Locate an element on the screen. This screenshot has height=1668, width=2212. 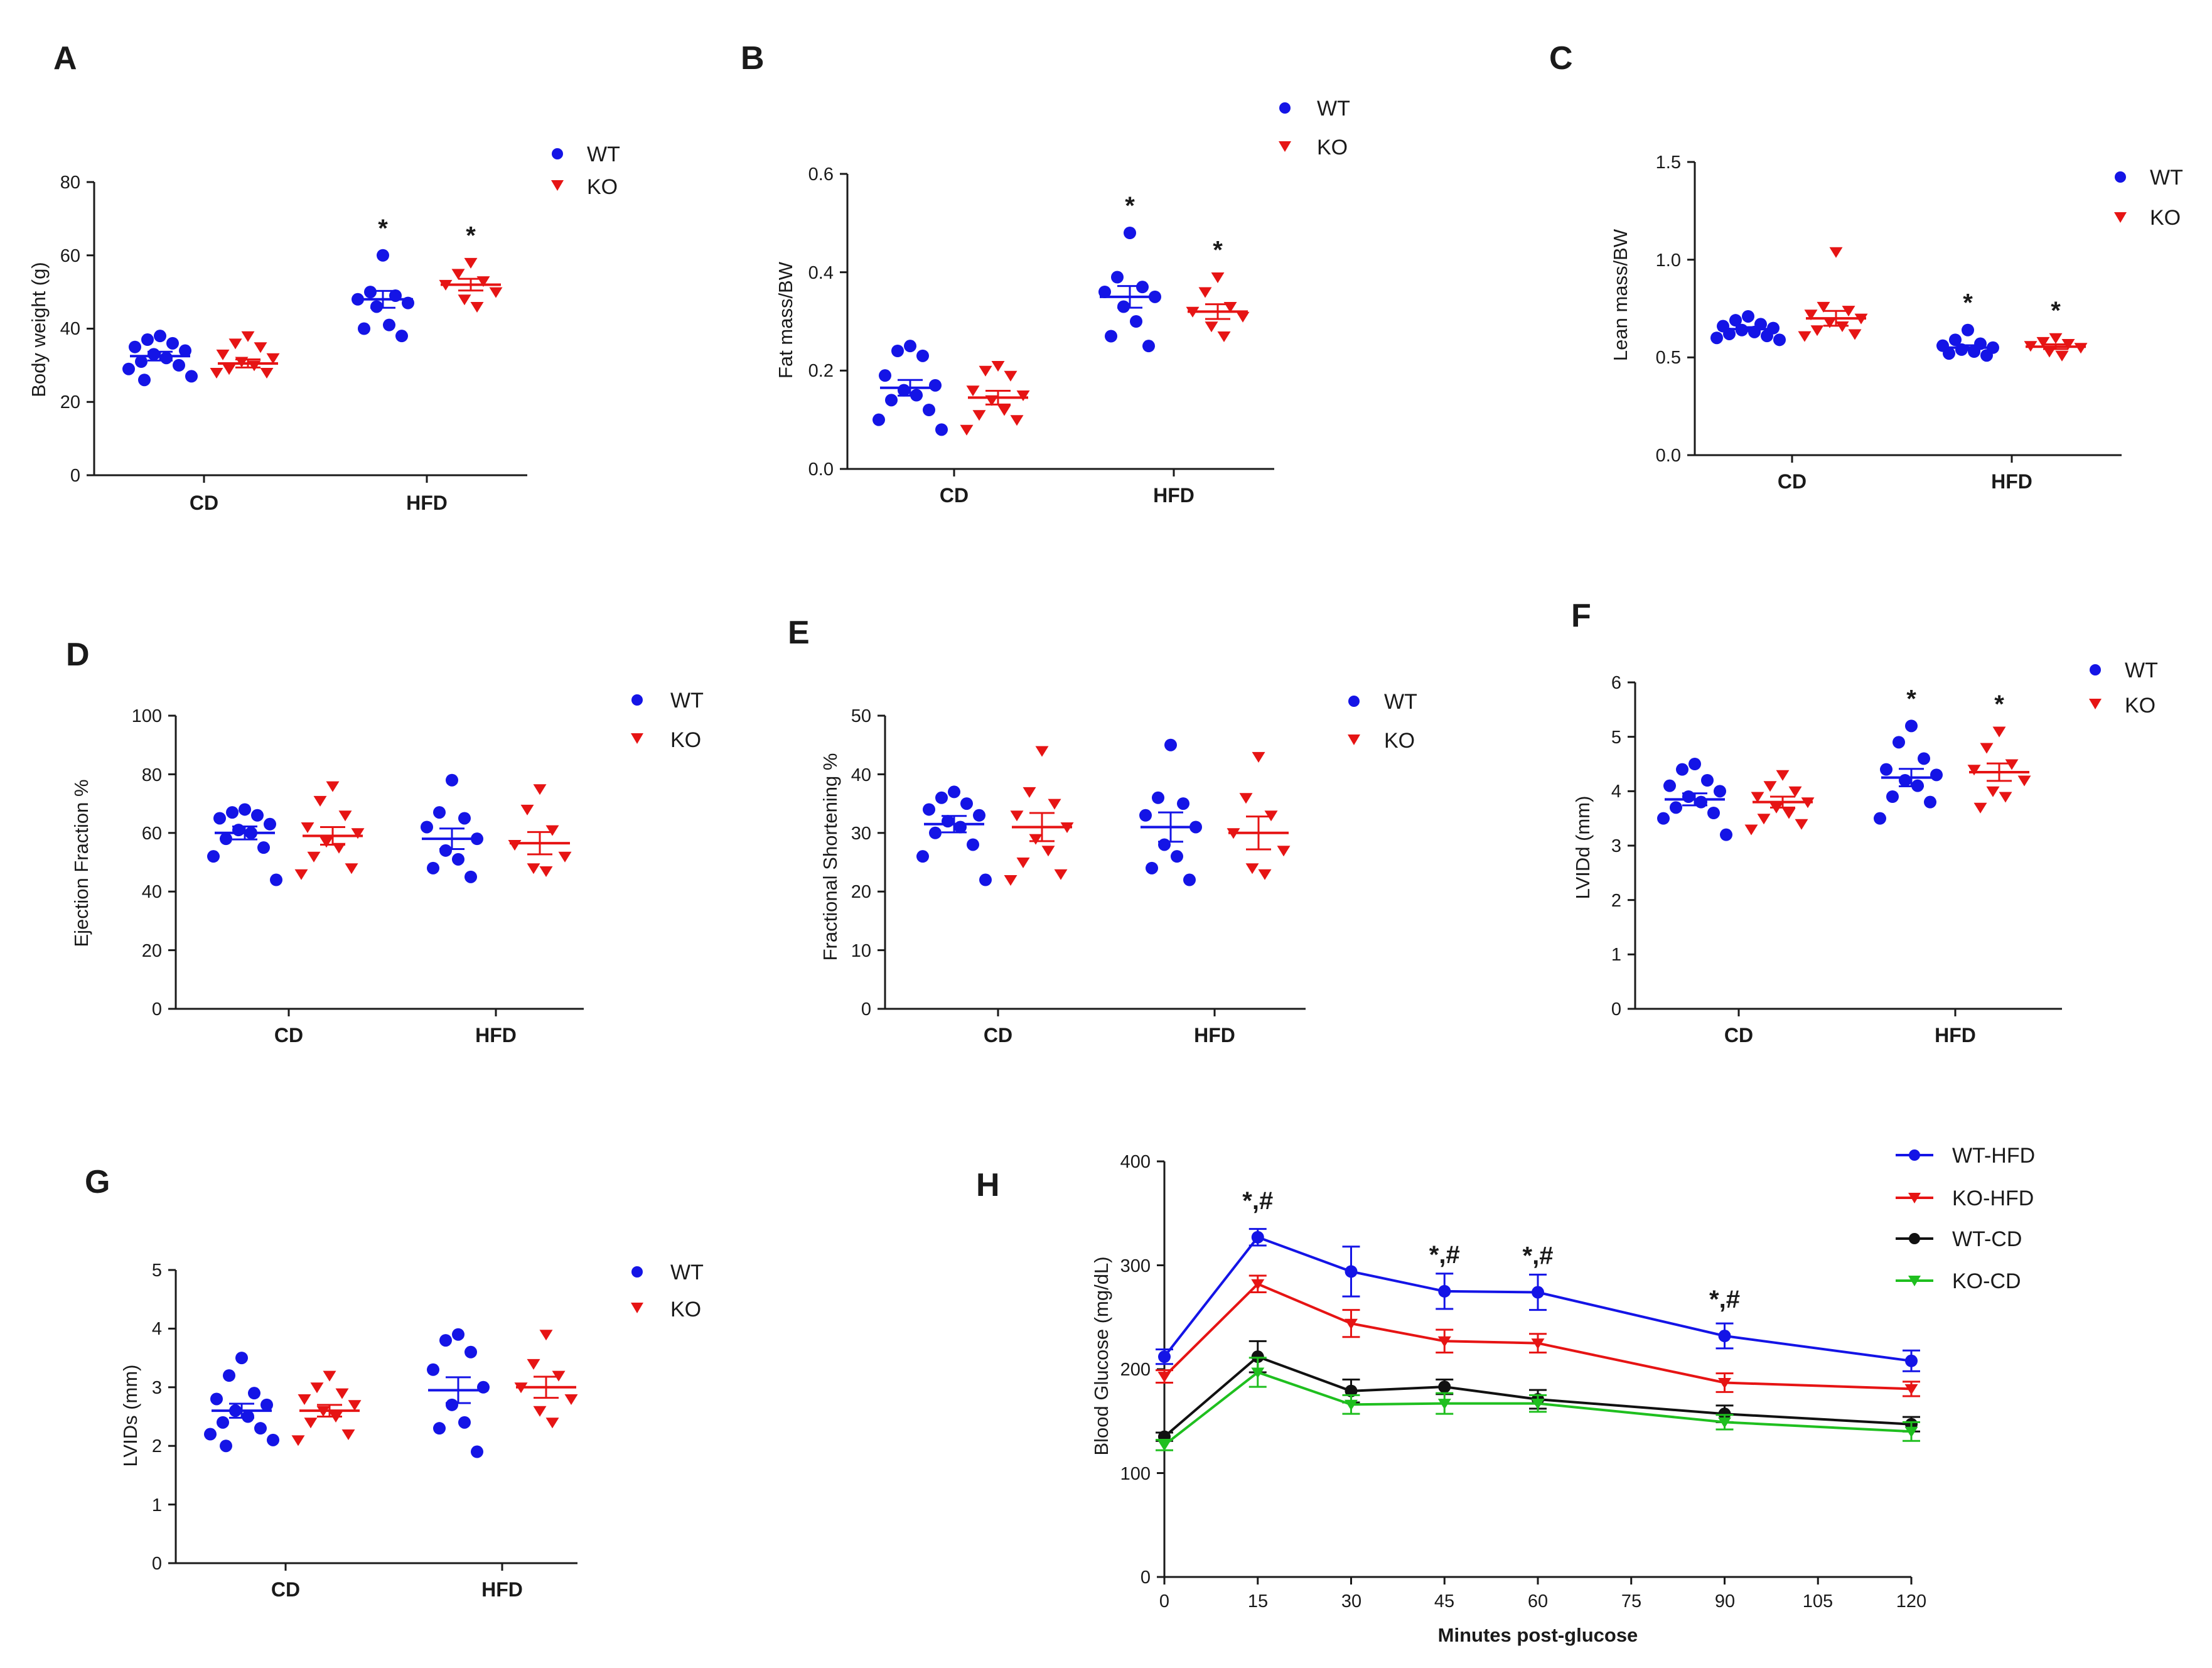
y-ticks-a: 0 20 40 60 80 is located at coordinates (77, 330).